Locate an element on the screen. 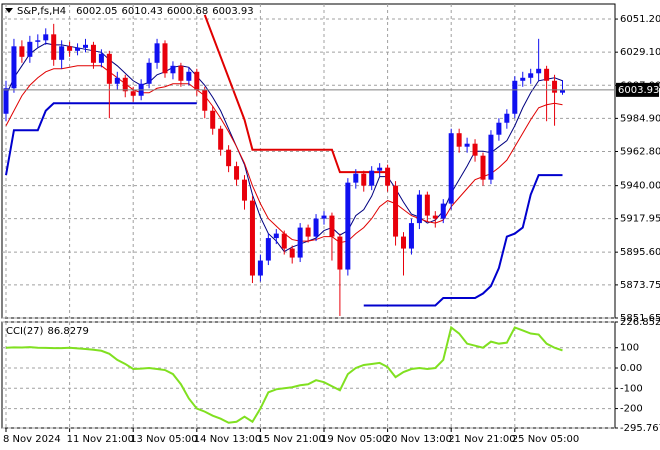  y-tick-label: 5917.95 is located at coordinates (640, 219).